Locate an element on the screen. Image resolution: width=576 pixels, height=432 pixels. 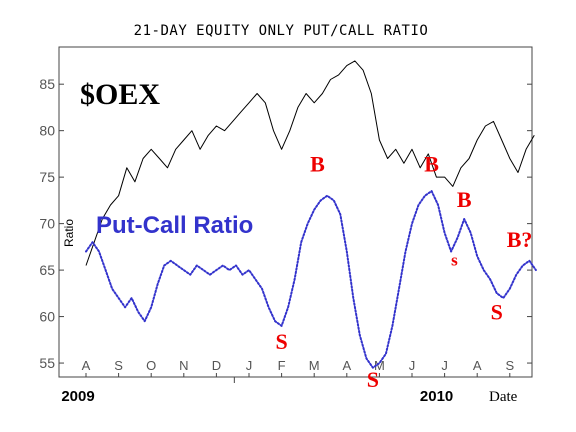
y-tick-label: 80 is located at coordinates (47, 131).